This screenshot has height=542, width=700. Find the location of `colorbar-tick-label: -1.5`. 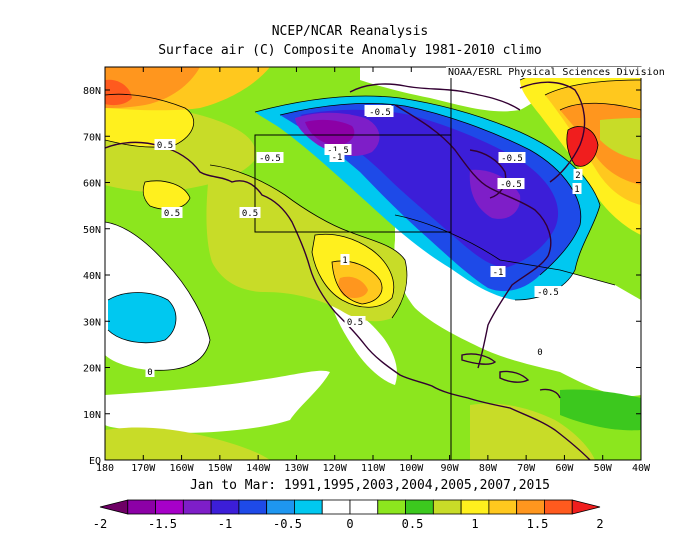

colorbar-tick-label: -1.5 is located at coordinates (162, 524).